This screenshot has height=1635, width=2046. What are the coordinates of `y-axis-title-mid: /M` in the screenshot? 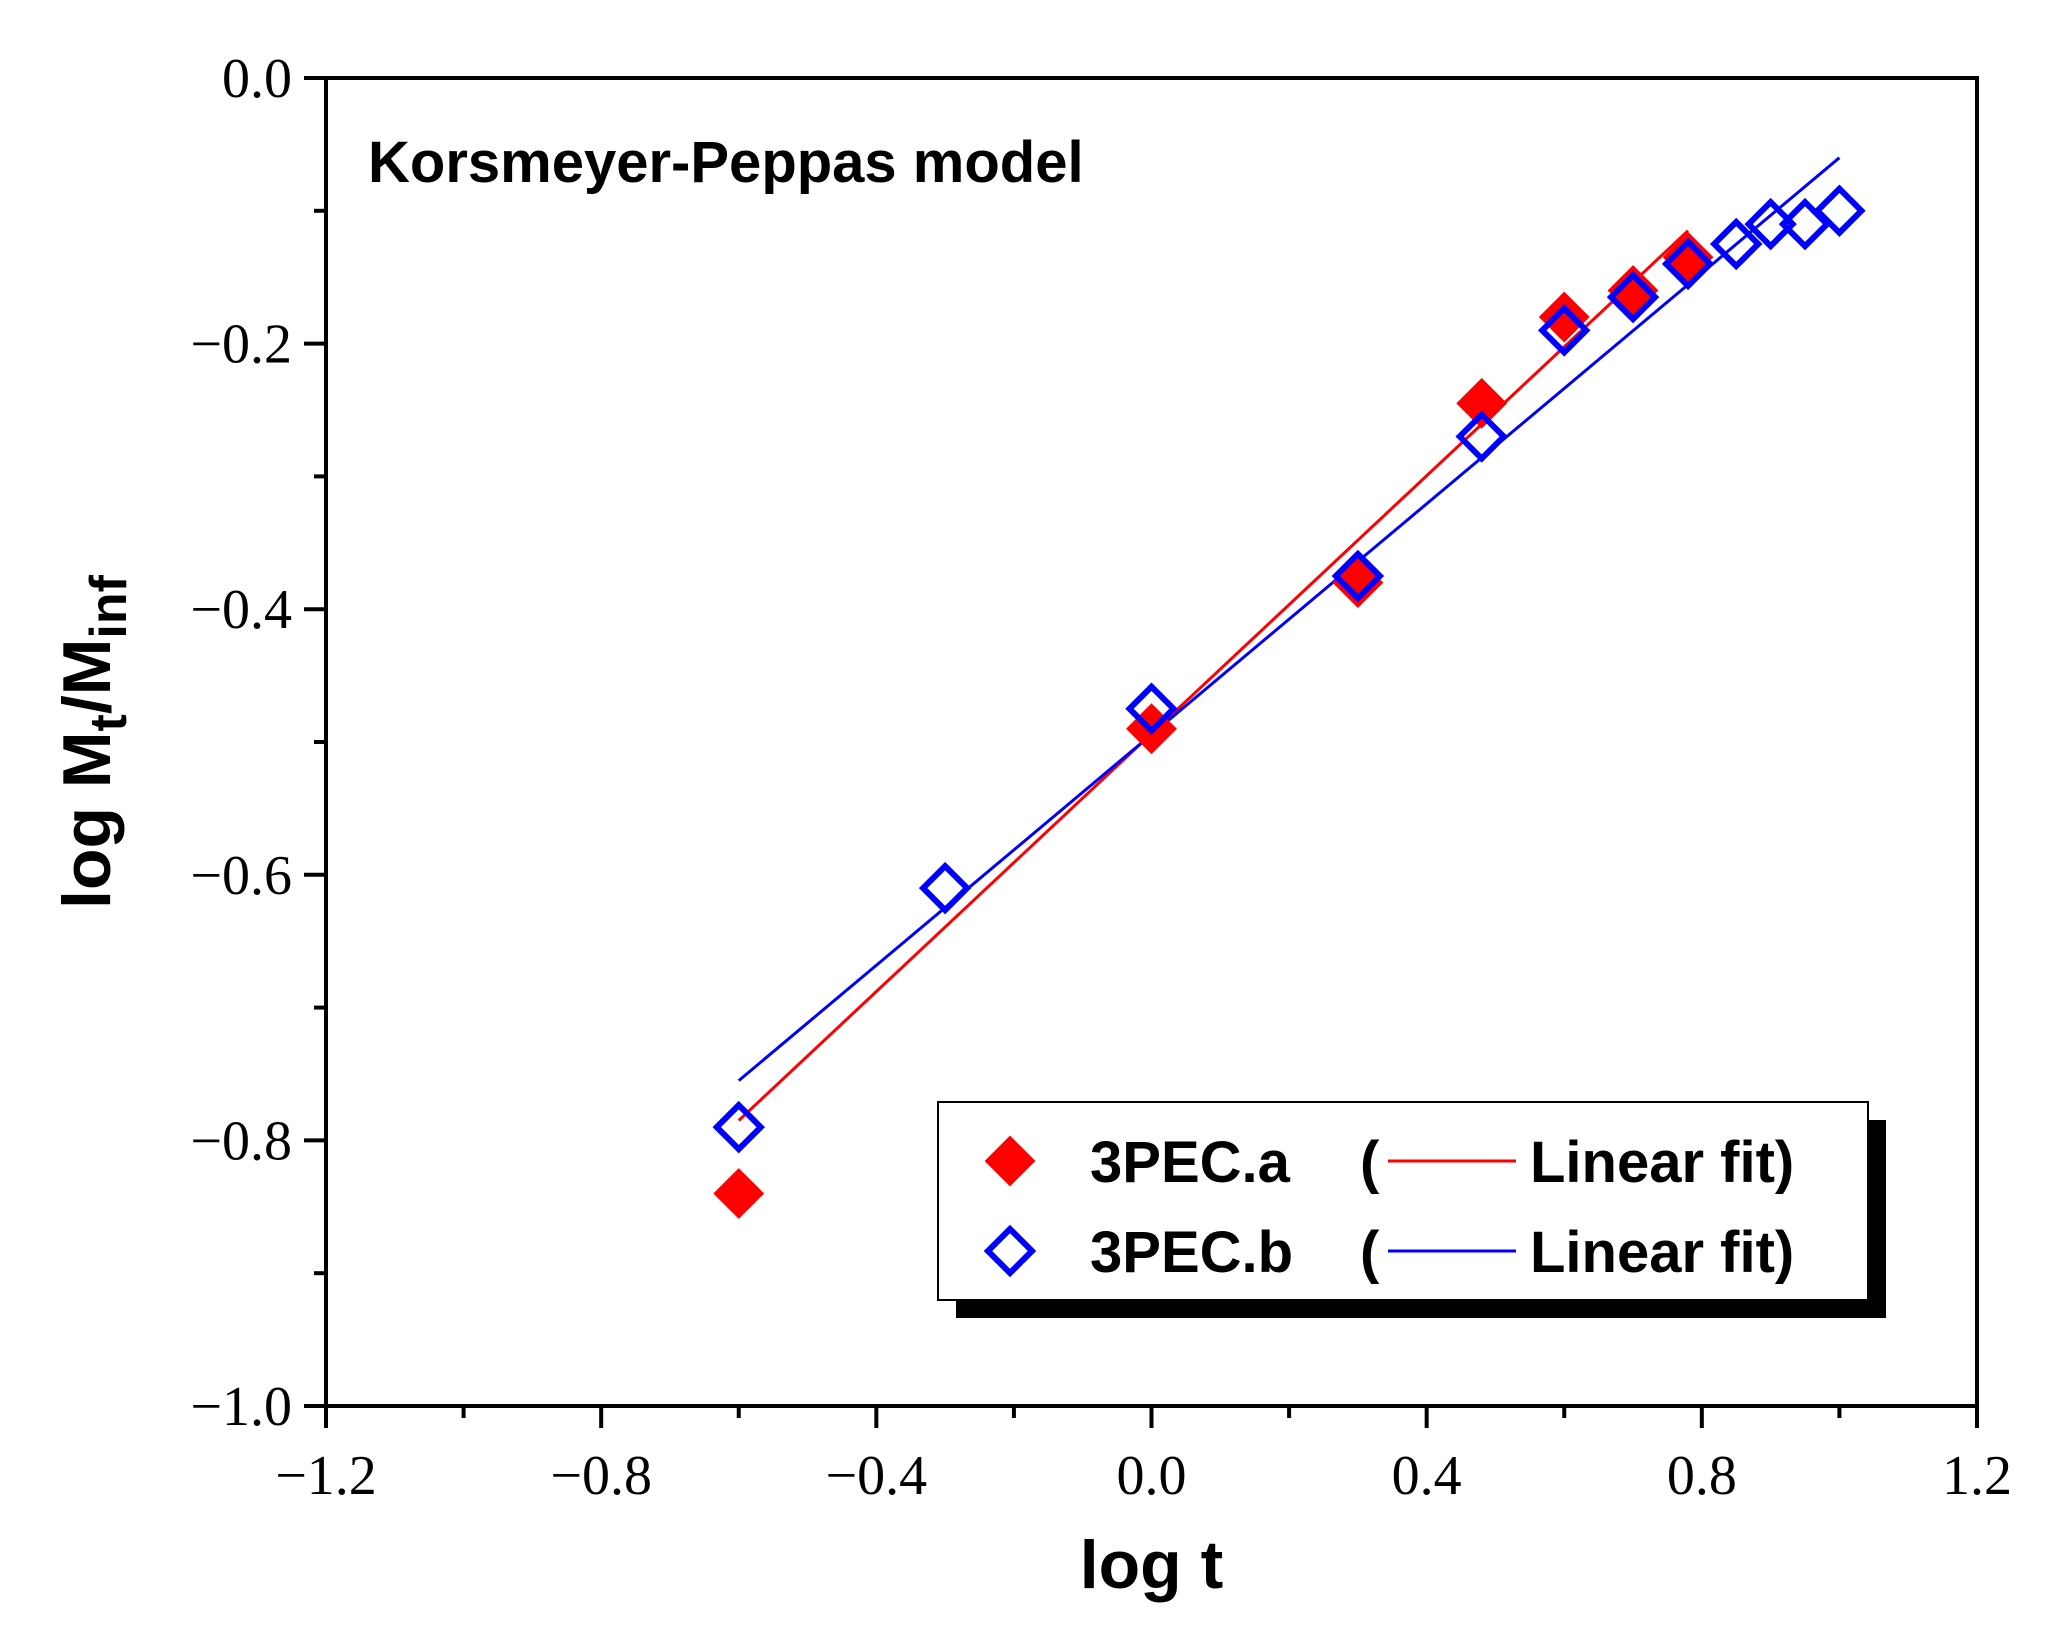 It's located at (87, 677).